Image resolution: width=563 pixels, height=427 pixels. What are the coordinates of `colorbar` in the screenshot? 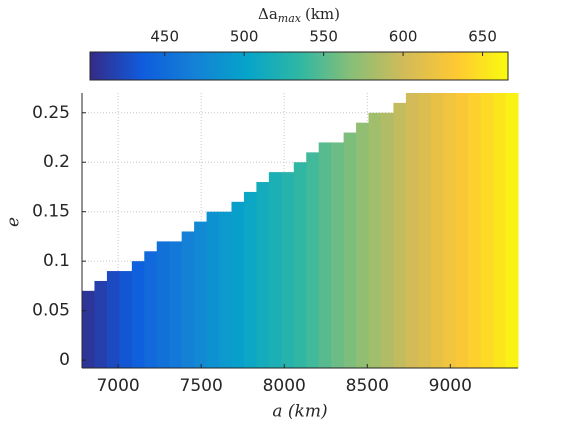 It's located at (299, 66).